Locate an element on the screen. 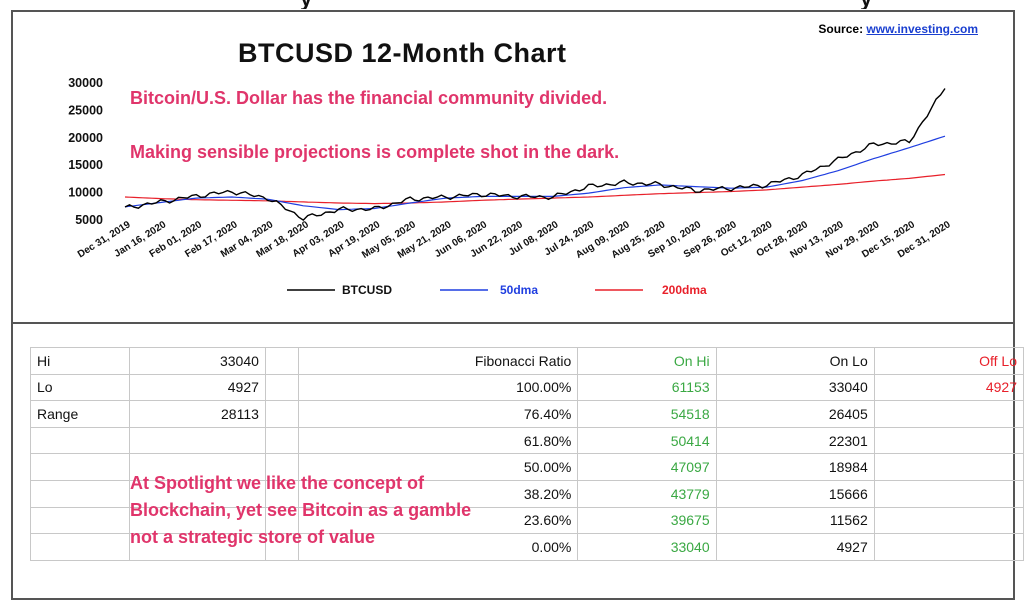 Image resolution: width=1024 pixels, height=607 pixels. source-label: Source: is located at coordinates (841, 29).